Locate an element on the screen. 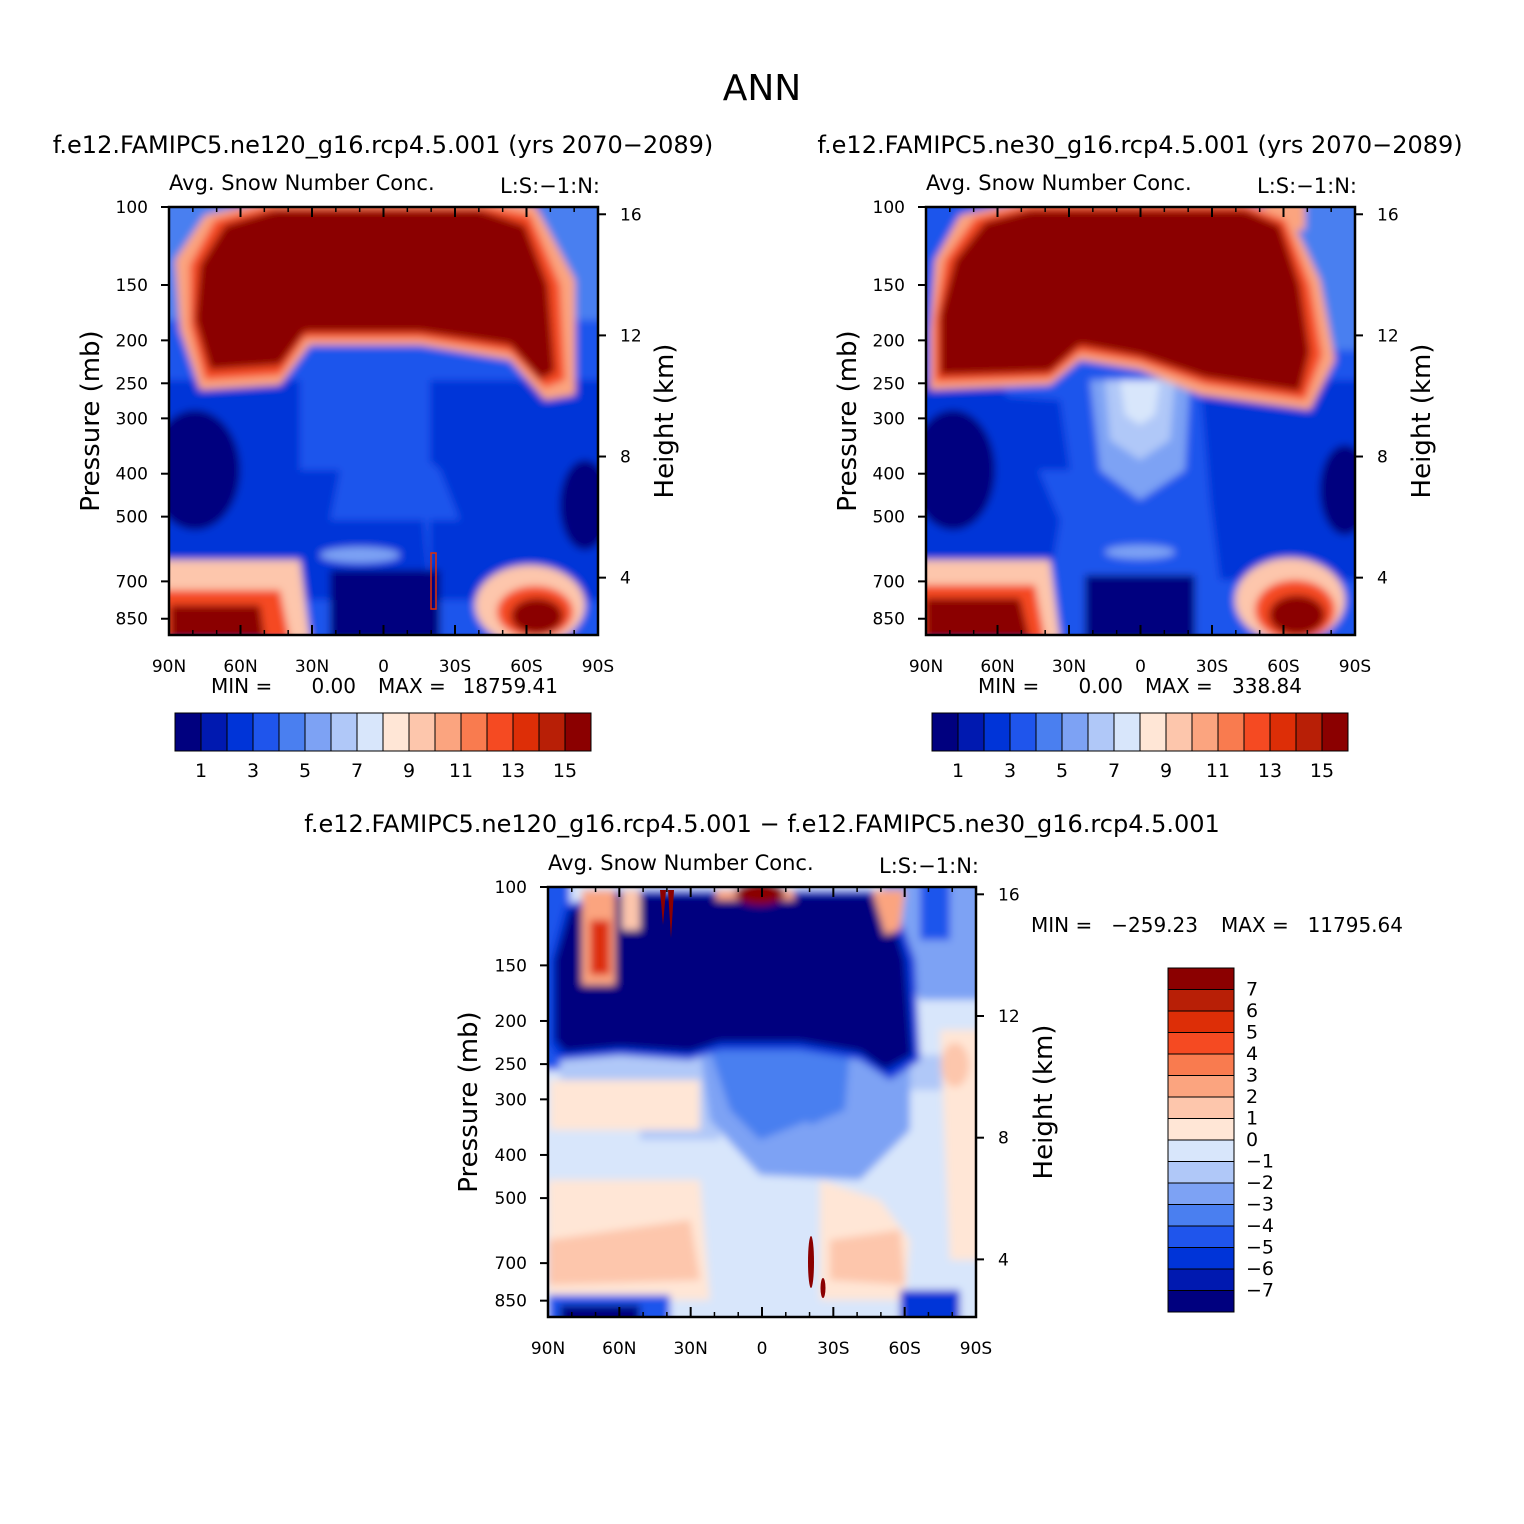  colorbar-label: 0 is located at coordinates (1252, 1140).